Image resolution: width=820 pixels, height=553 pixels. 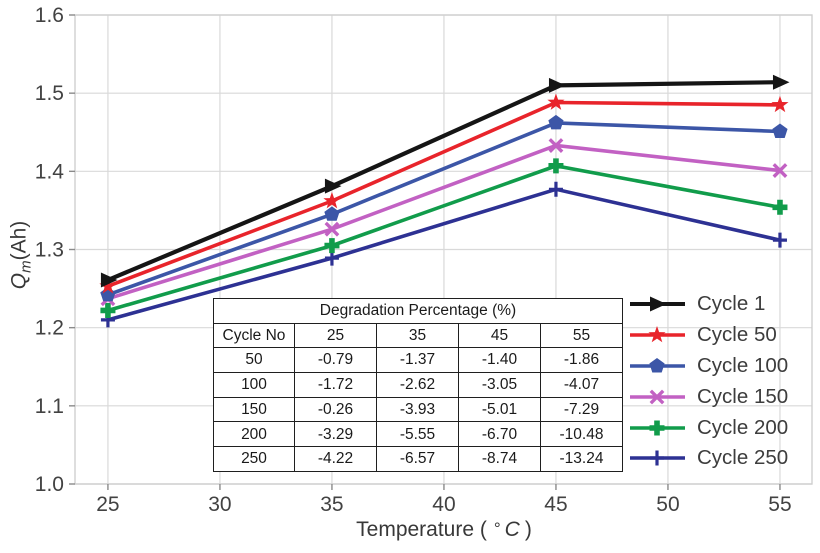 What do you see at coordinates (528, 529) in the screenshot?
I see `x-axis-title-close: )` at bounding box center [528, 529].